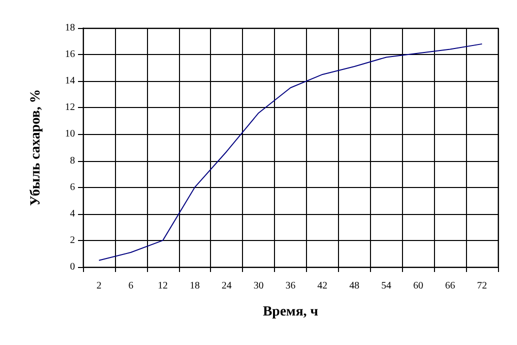 The height and width of the screenshot is (345, 517). What do you see at coordinates (70, 81) in the screenshot?
I see `y-tick-label: 14` at bounding box center [70, 81].